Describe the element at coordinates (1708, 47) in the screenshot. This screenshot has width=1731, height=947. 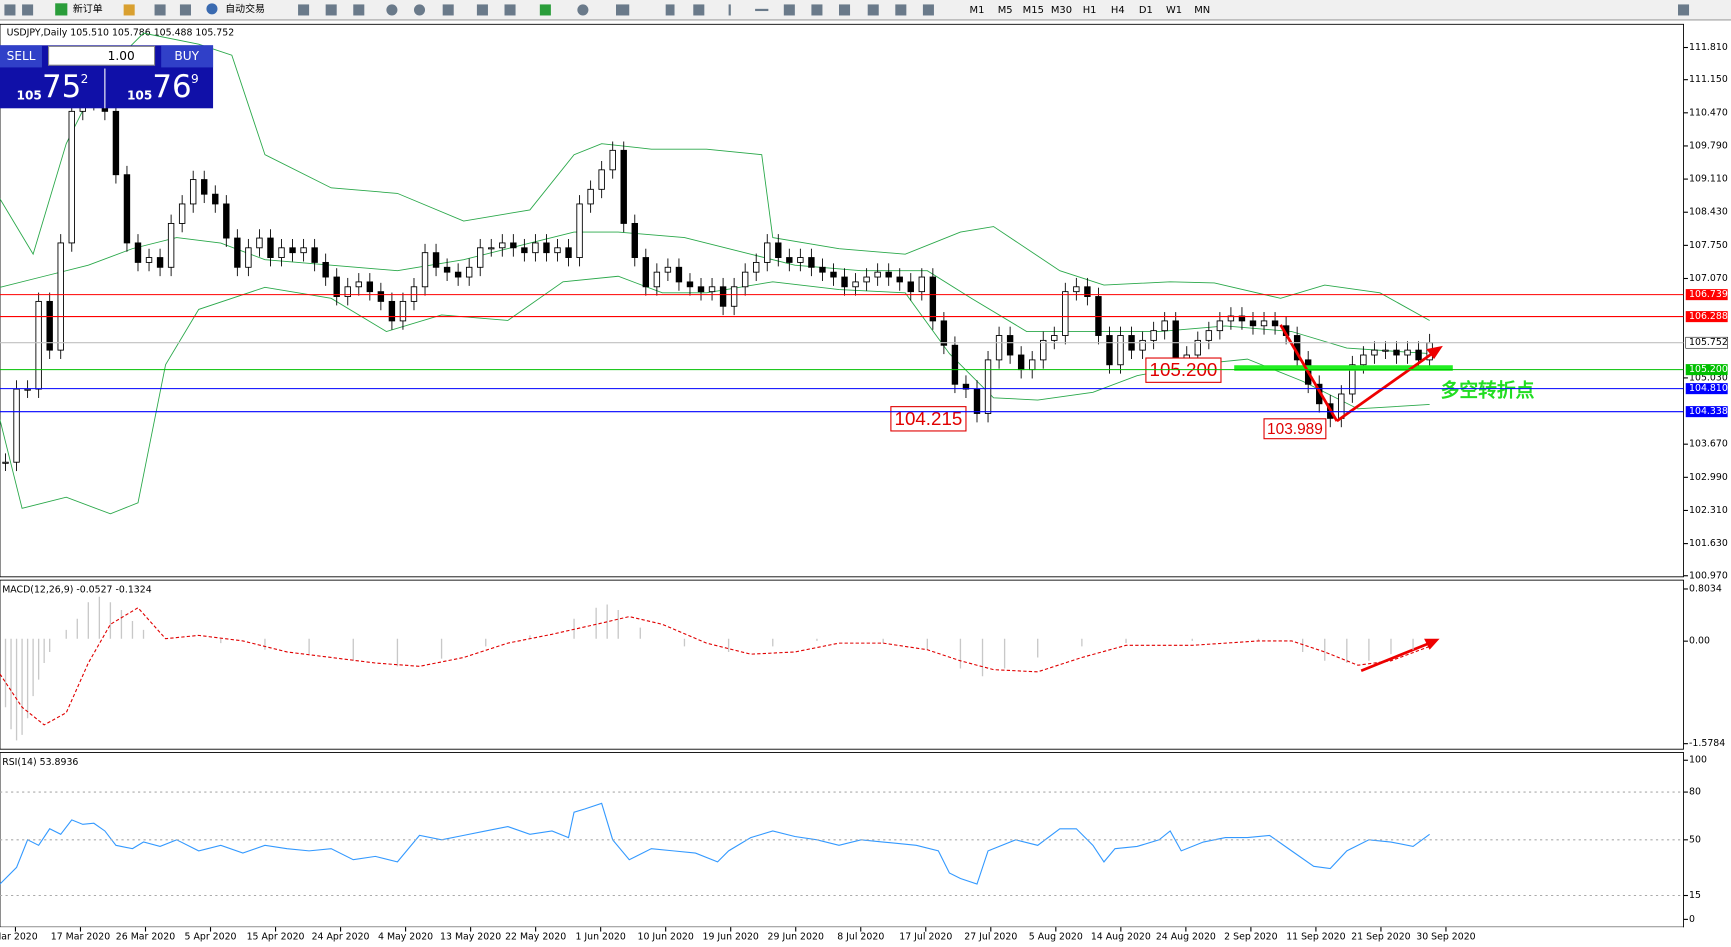
I see `y-tick-label: 111.810` at that location.